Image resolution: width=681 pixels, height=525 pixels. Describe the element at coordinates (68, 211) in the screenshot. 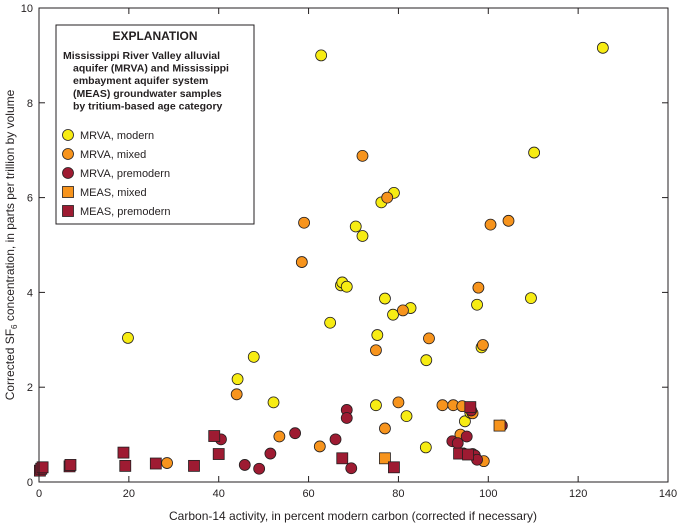

I see `legend-marker-meas-premodern` at that location.